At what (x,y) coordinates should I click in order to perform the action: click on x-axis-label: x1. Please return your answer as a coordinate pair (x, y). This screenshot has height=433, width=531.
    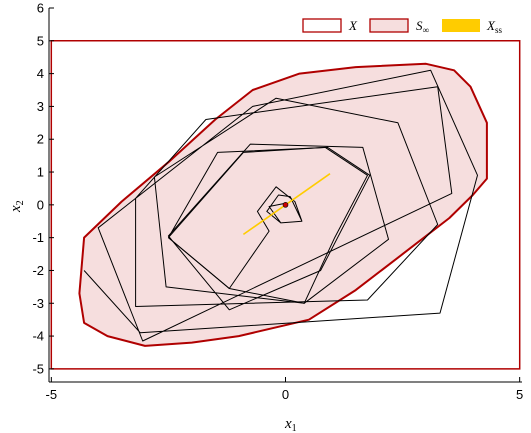
    Looking at the image, I should click on (290, 424).